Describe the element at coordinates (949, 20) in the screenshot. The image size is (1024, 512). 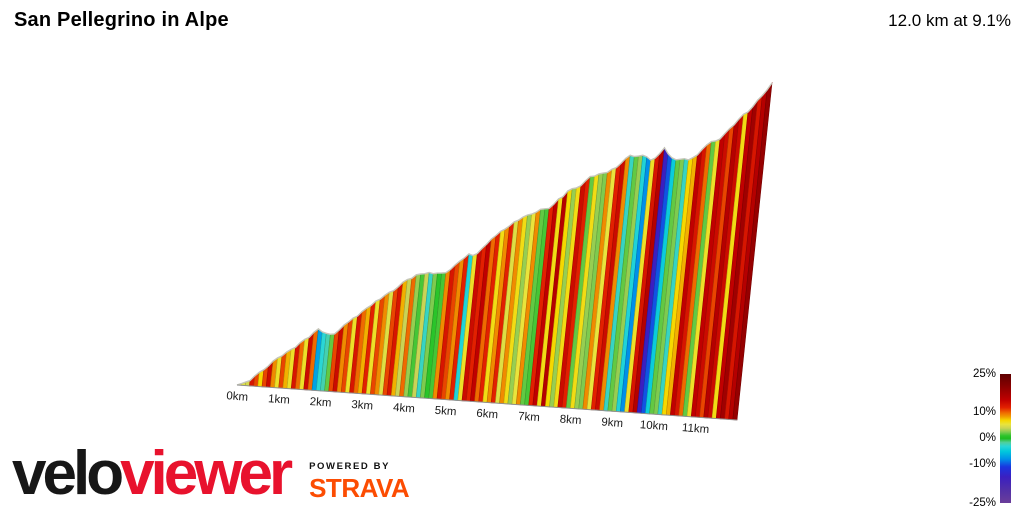
I see `climb-summary: 12.0 km at 9.1%` at that location.